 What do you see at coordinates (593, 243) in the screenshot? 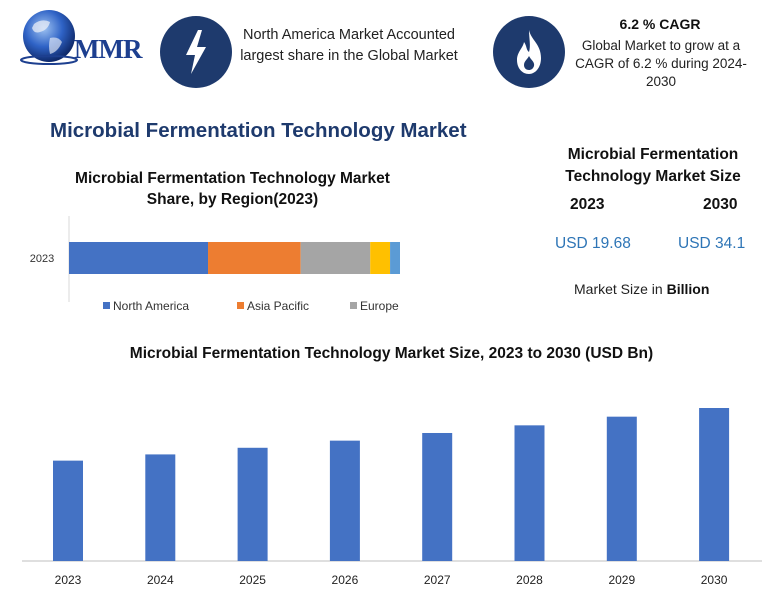
I see `value-start: USD 19.68` at bounding box center [593, 243].